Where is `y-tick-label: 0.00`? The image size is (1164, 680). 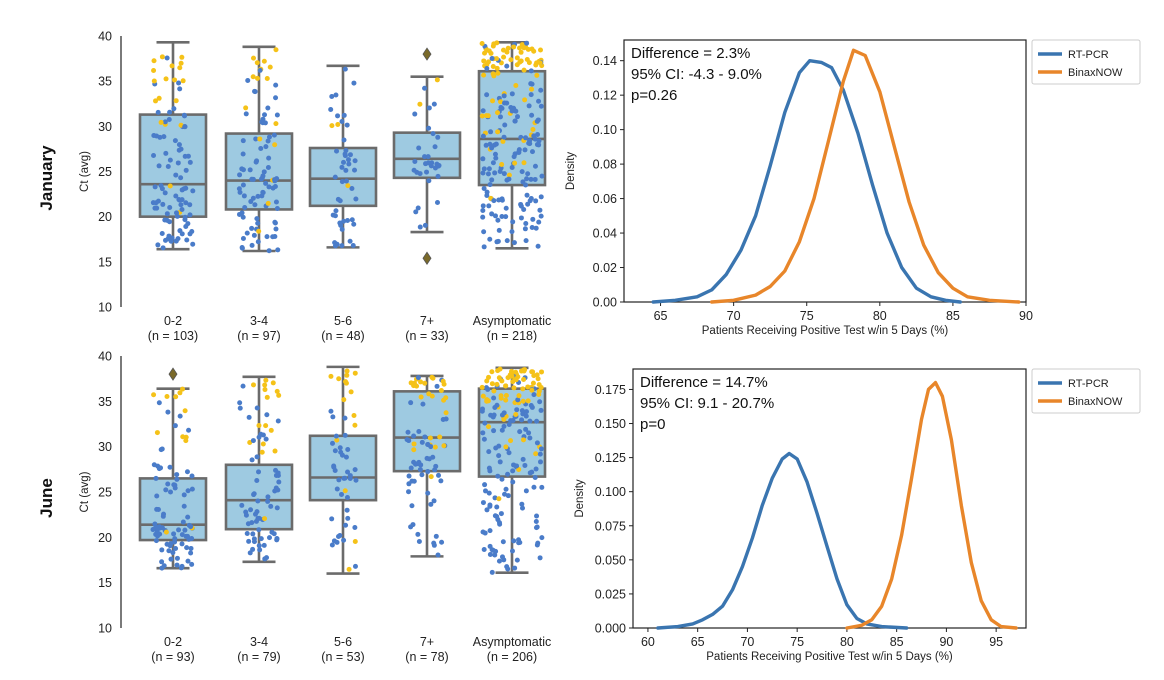
y-tick-label: 0.00 is located at coordinates (605, 303).